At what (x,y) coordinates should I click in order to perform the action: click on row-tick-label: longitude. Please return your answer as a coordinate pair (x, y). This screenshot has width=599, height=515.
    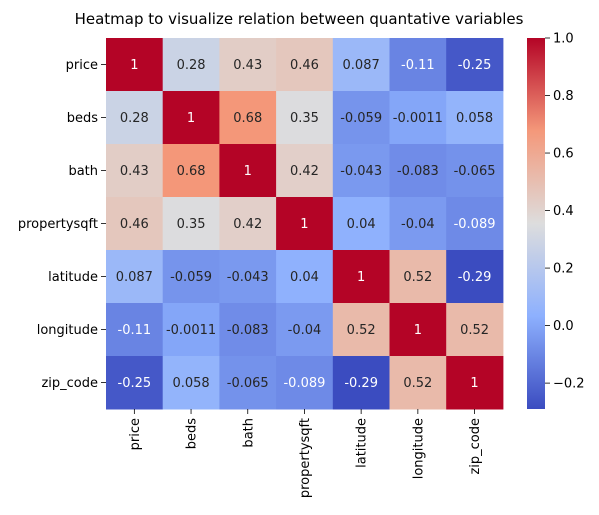
    Looking at the image, I should click on (67, 330).